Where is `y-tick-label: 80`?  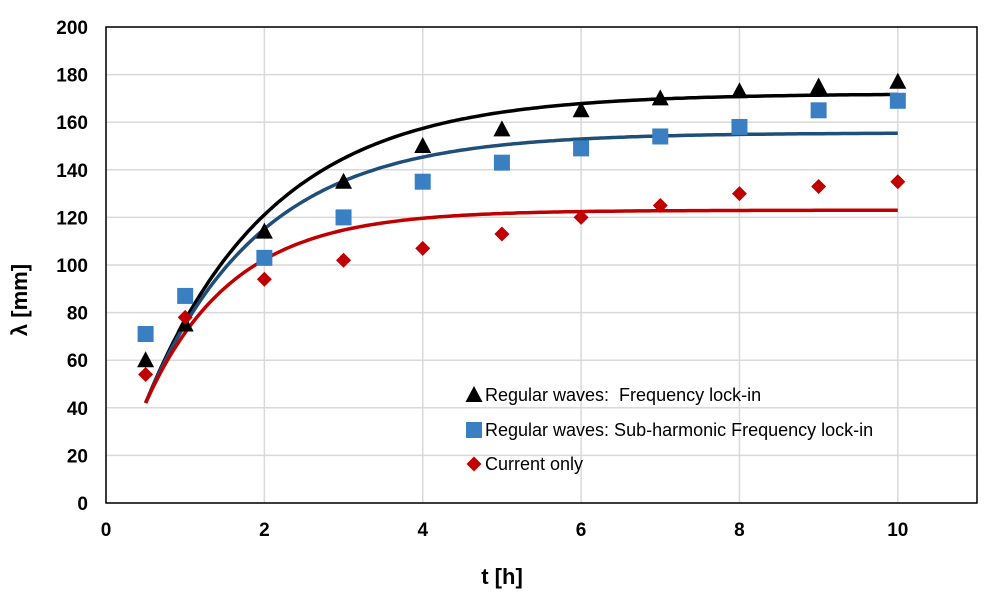 y-tick-label: 80 is located at coordinates (77, 314).